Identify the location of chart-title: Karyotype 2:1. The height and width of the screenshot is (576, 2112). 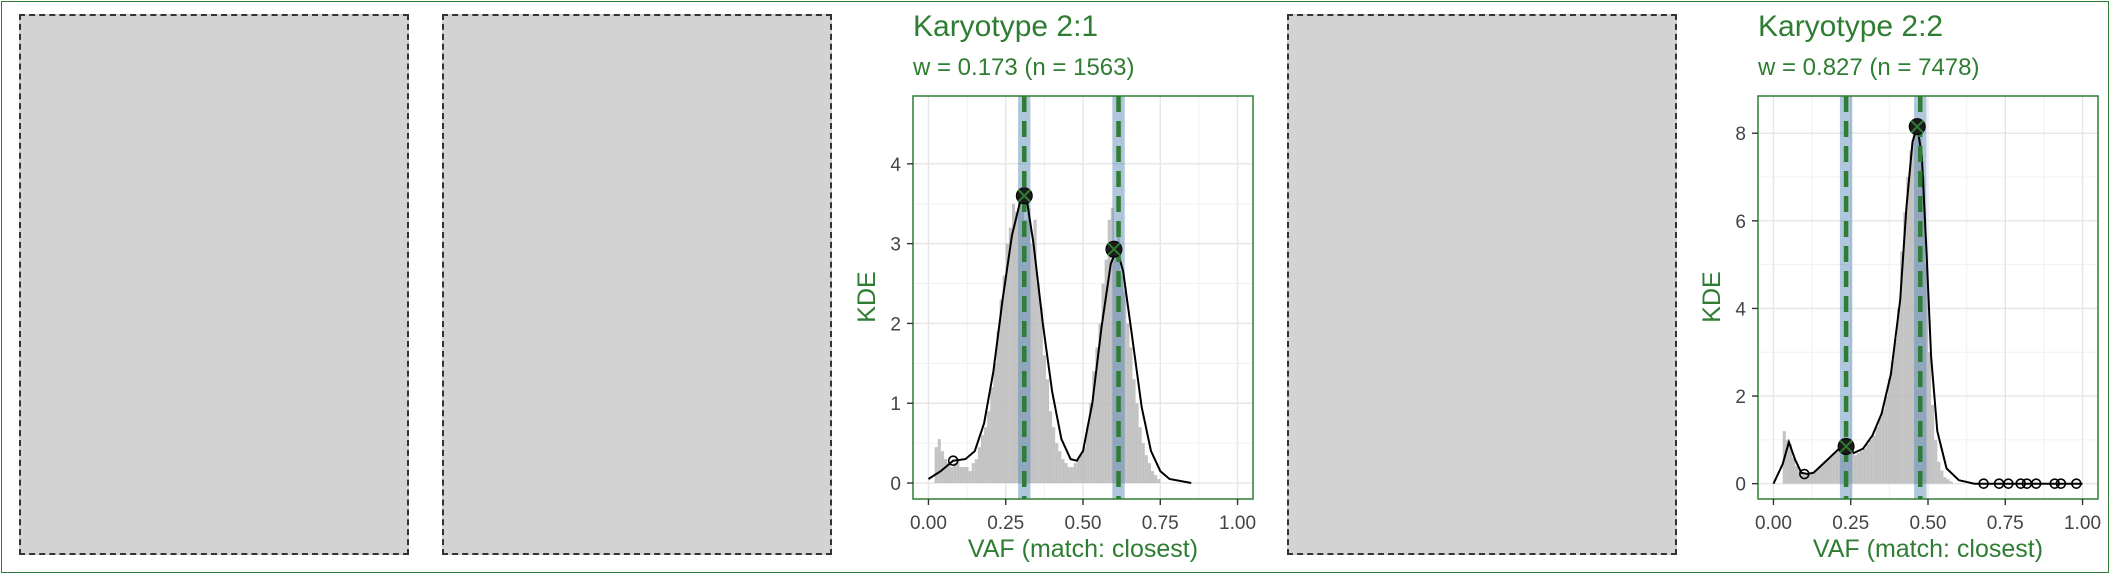
(1005, 26).